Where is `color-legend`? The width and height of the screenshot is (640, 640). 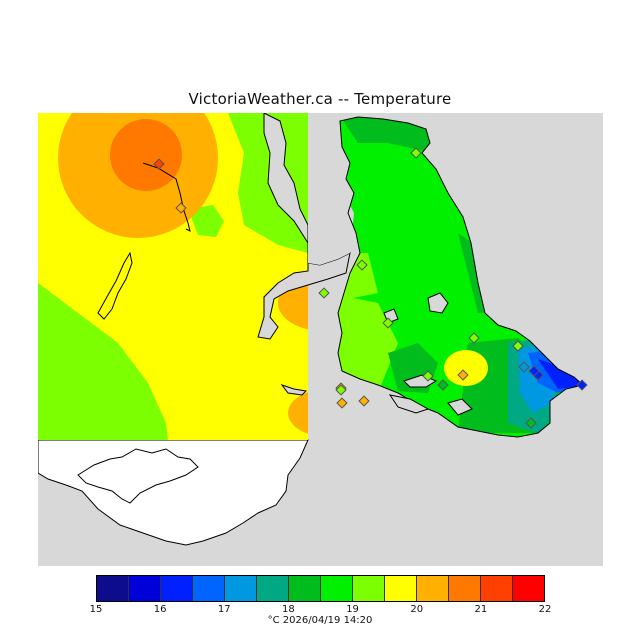
color-legend is located at coordinates (320, 588).